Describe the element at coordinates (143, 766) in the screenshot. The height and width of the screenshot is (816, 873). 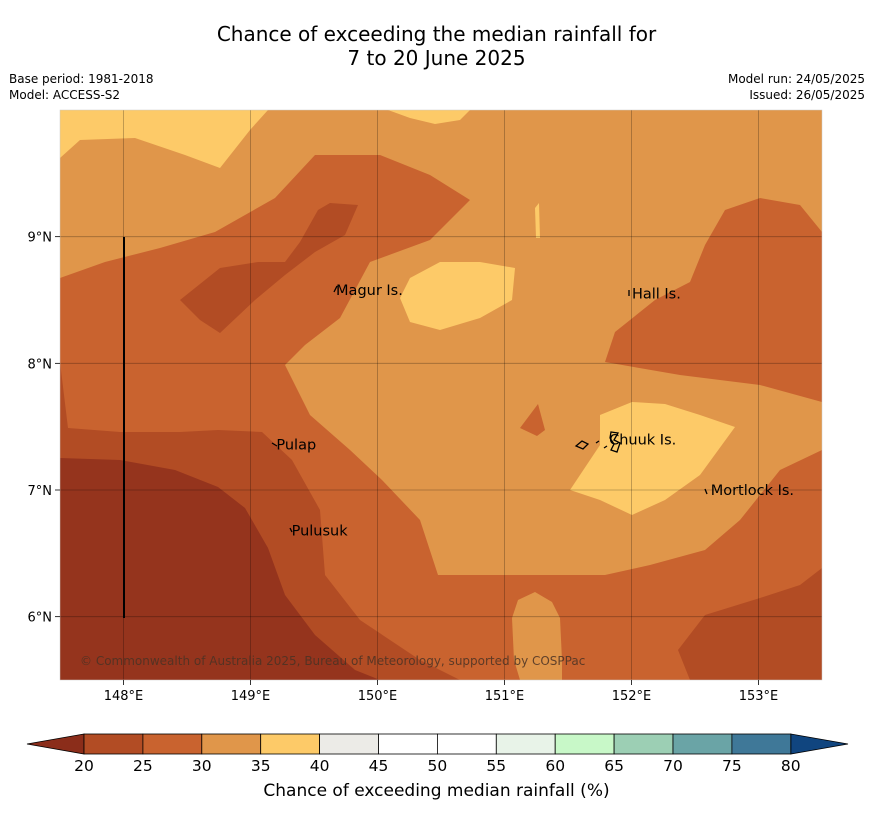
I see `colorbar-tick-label: 25` at that location.